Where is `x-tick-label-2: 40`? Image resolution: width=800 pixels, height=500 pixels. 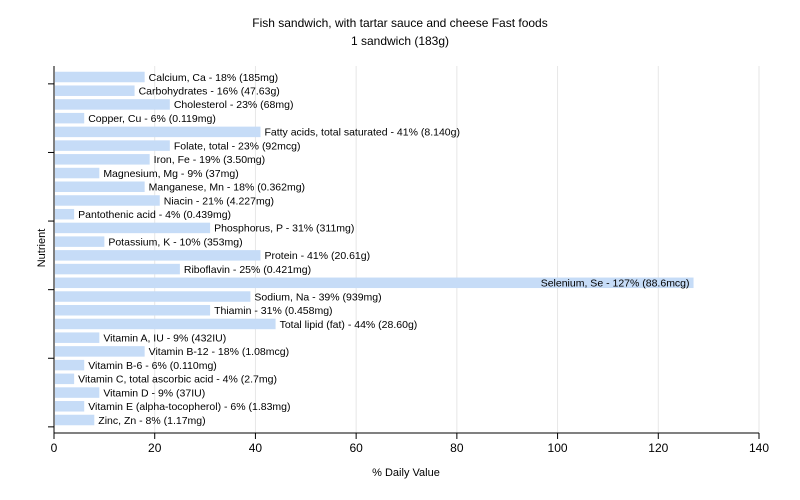
x-tick-label-2: 40 is located at coordinates (256, 448).